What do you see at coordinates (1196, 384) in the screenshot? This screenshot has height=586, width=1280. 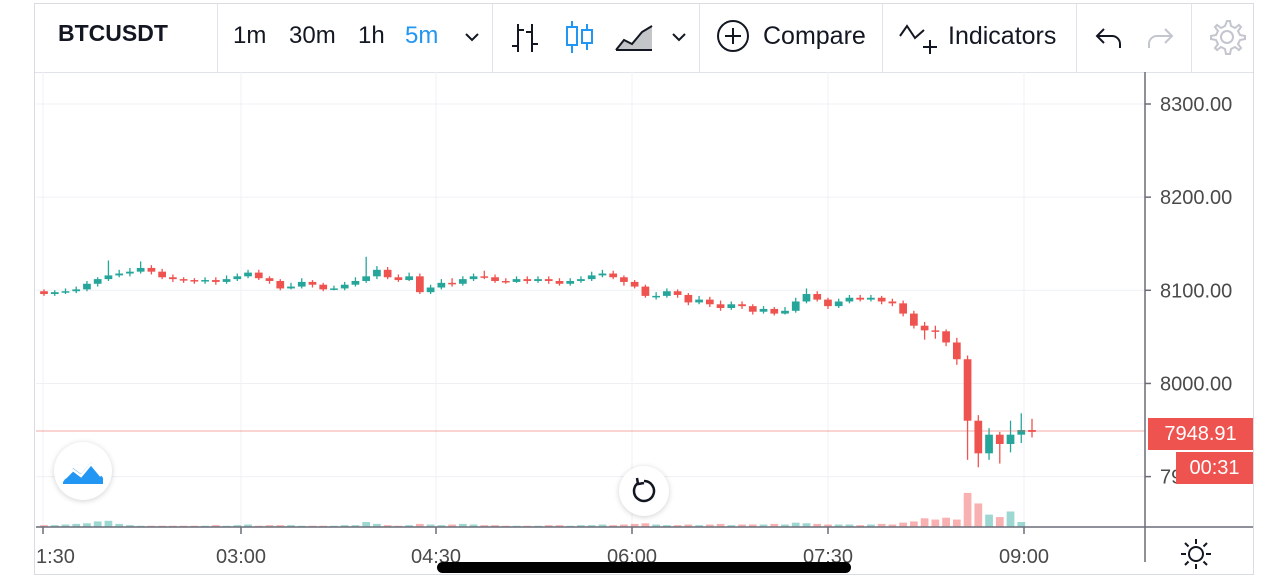 I see `price-tick-label: 8000.00` at bounding box center [1196, 384].